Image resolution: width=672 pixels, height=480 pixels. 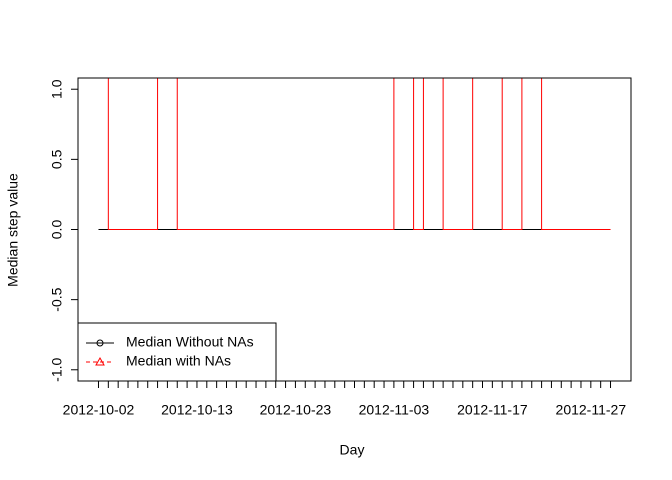 What do you see at coordinates (492, 410) in the screenshot?
I see `x-tick-label: 2012-11-17` at bounding box center [492, 410].